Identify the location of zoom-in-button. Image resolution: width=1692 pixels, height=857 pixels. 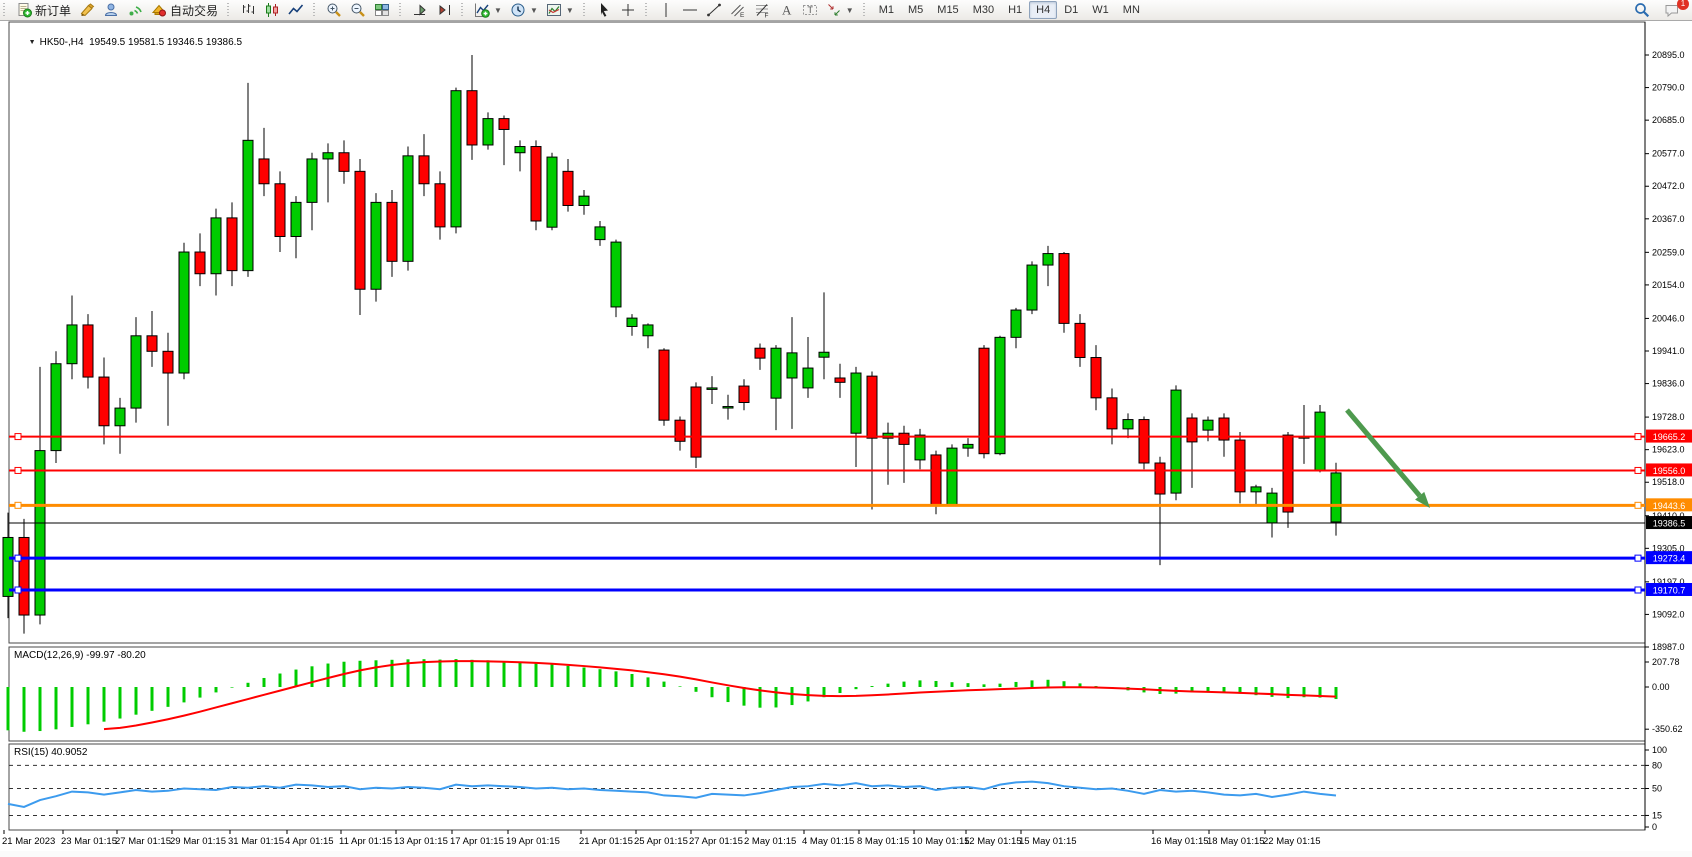
(334, 10).